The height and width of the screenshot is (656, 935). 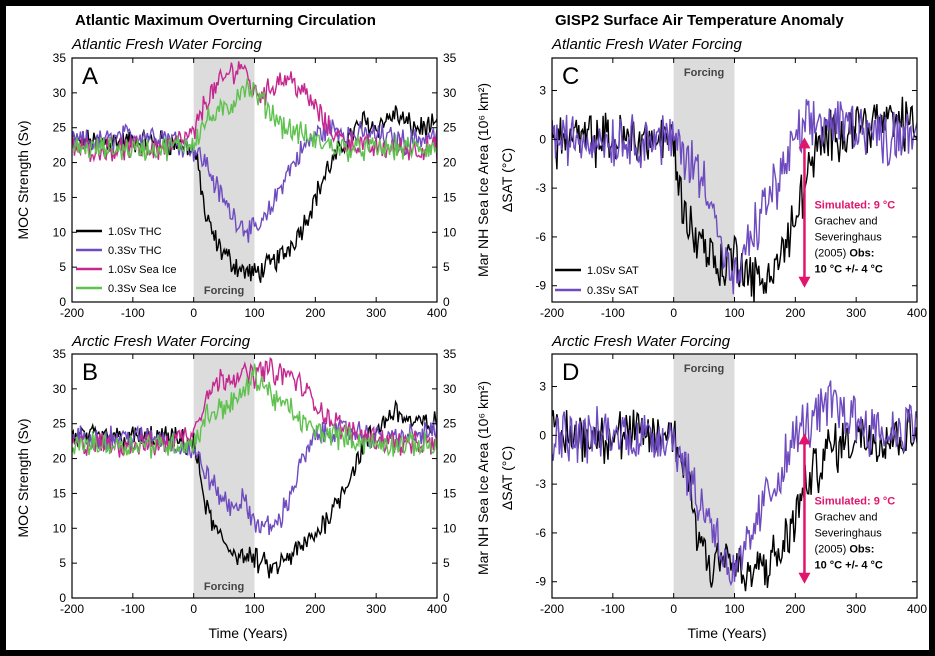 What do you see at coordinates (23, 179) in the screenshot?
I see `panel-a-ylabel: MOC Strength (Sv)` at bounding box center [23, 179].